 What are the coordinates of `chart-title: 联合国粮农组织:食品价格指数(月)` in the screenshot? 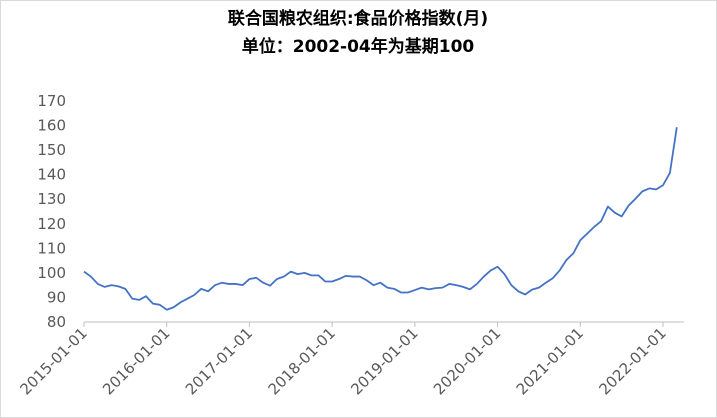 It's located at (358, 18).